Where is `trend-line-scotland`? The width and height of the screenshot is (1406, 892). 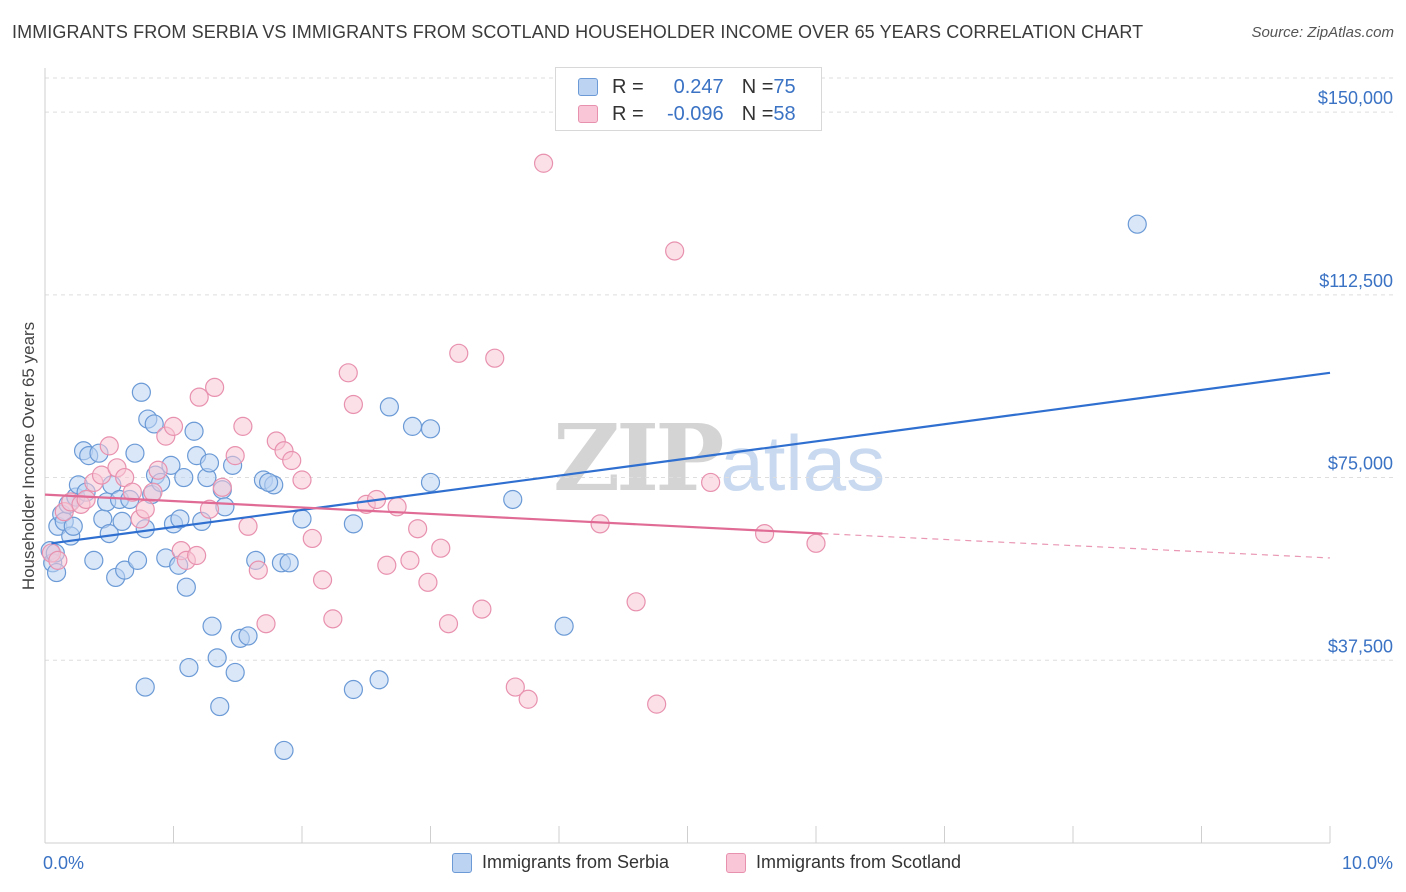
trend-line-scotland is located at coordinates (433, 514).